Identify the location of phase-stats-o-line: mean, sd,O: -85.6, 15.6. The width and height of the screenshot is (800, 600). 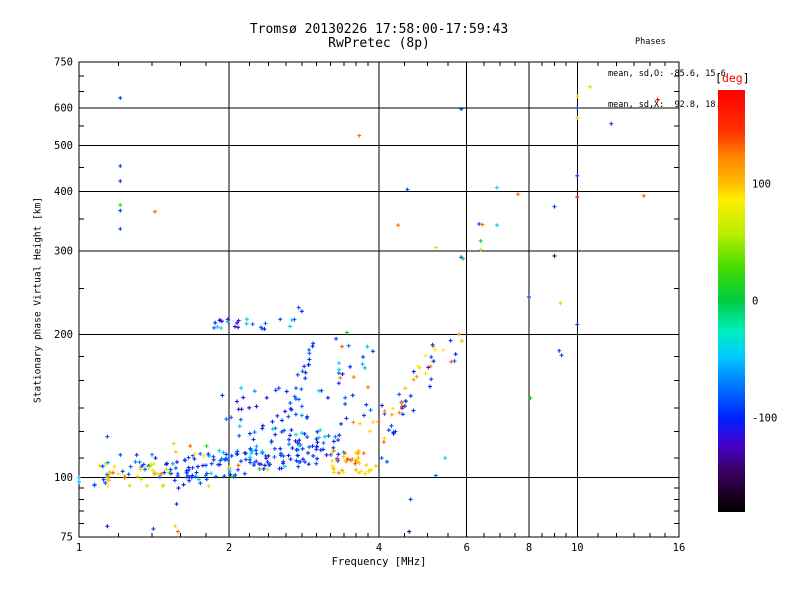
(667, 73).